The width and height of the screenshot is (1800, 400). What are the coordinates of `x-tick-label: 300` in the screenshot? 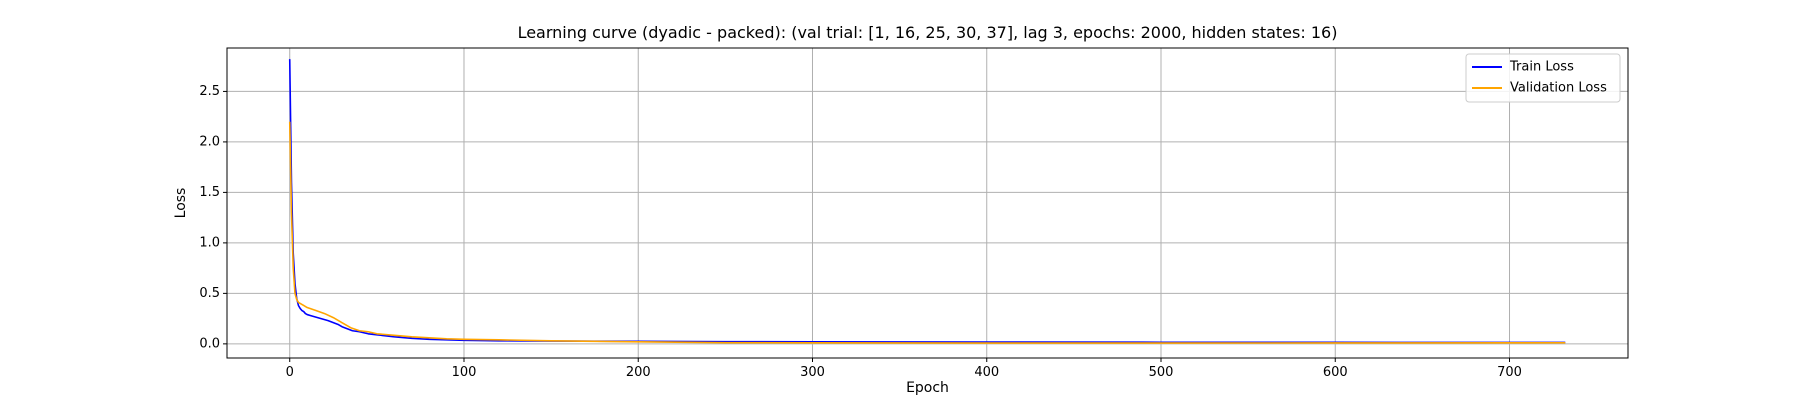 It's located at (812, 372).